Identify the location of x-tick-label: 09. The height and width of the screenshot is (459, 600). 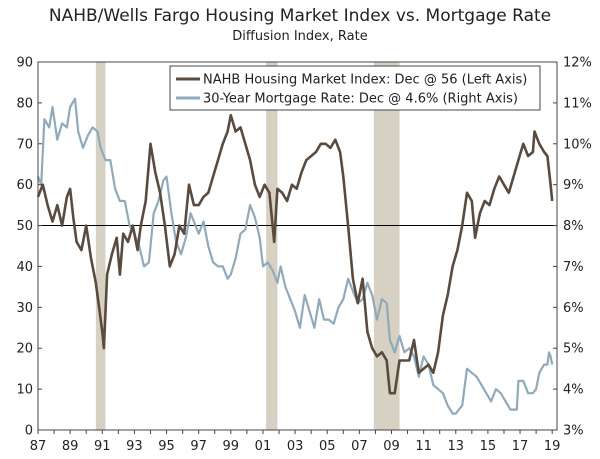
(391, 446).